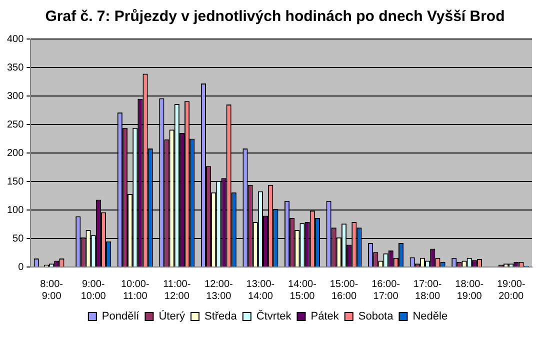 This screenshot has width=550, height=338. I want to click on y-tick-label: 200, so click(15, 153).